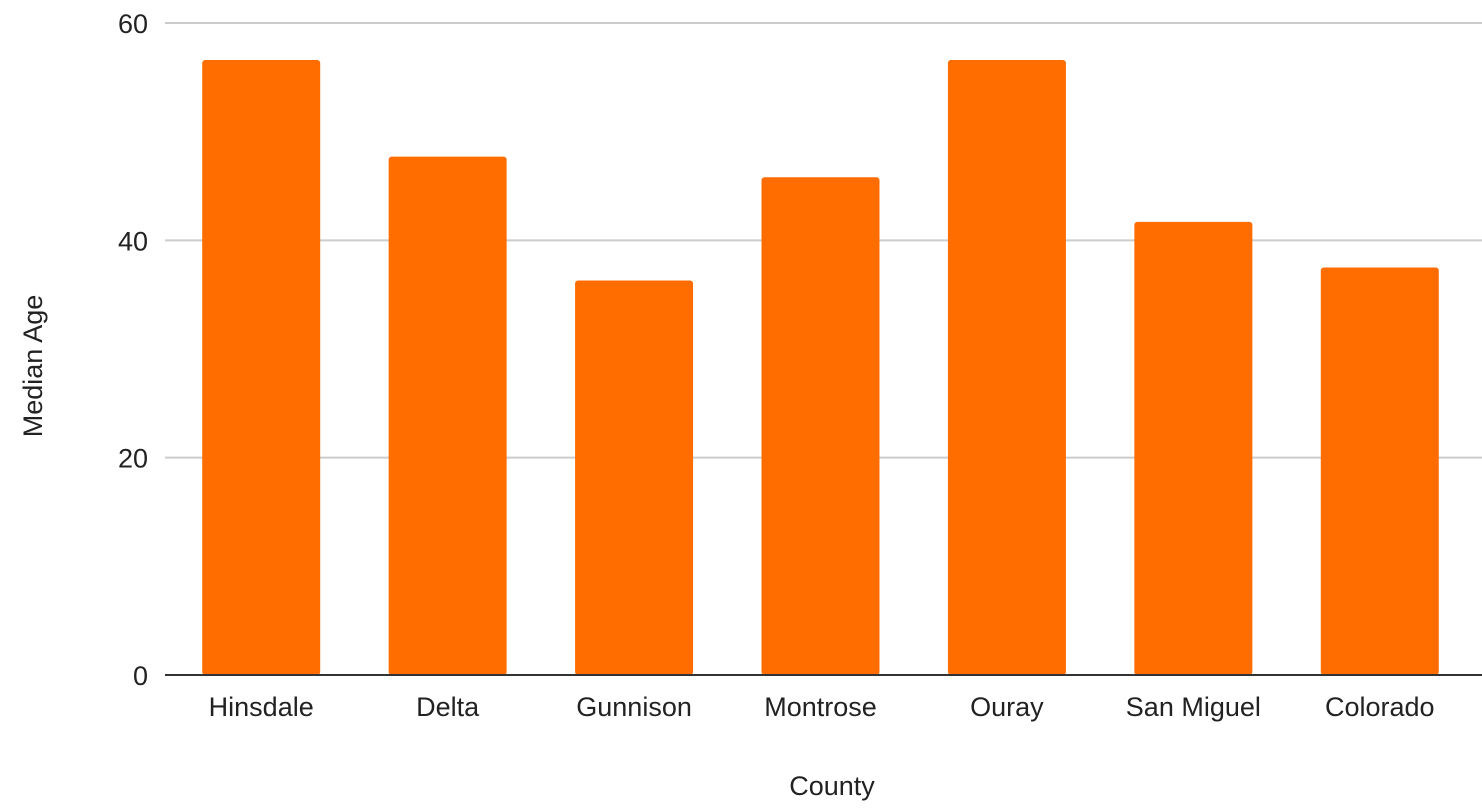  What do you see at coordinates (634, 707) in the screenshot?
I see `x-tick-label: Gunnison` at bounding box center [634, 707].